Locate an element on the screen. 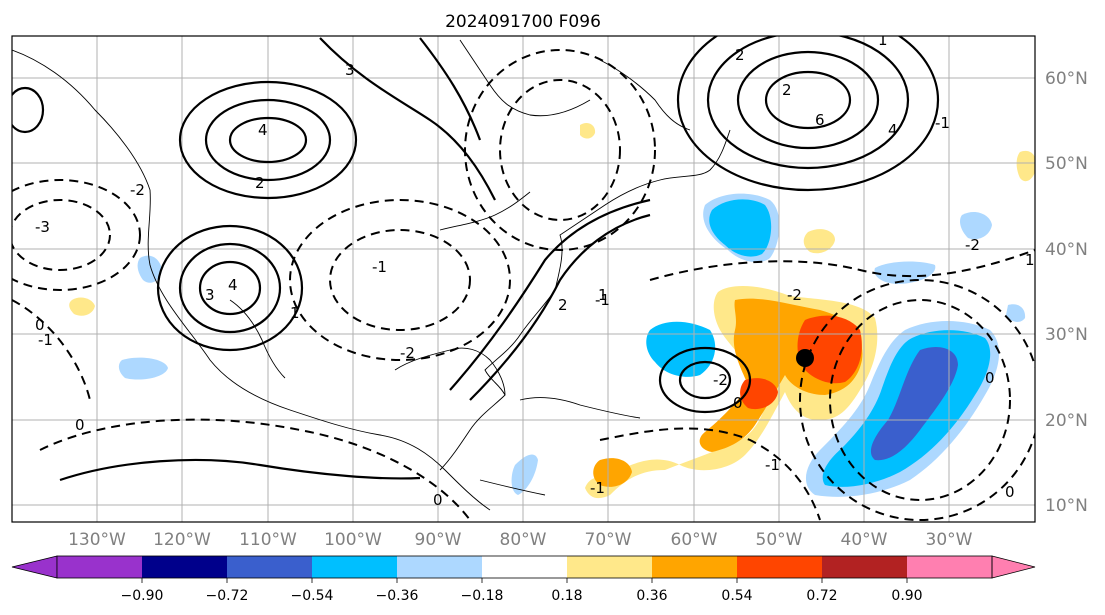  lon-label: 100°W is located at coordinates (353, 540).